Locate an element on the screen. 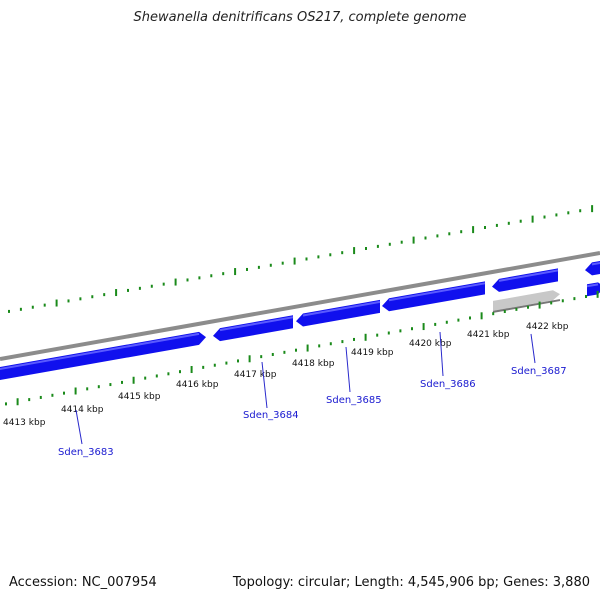  kbp-label: 4419 kbp is located at coordinates (372, 353).